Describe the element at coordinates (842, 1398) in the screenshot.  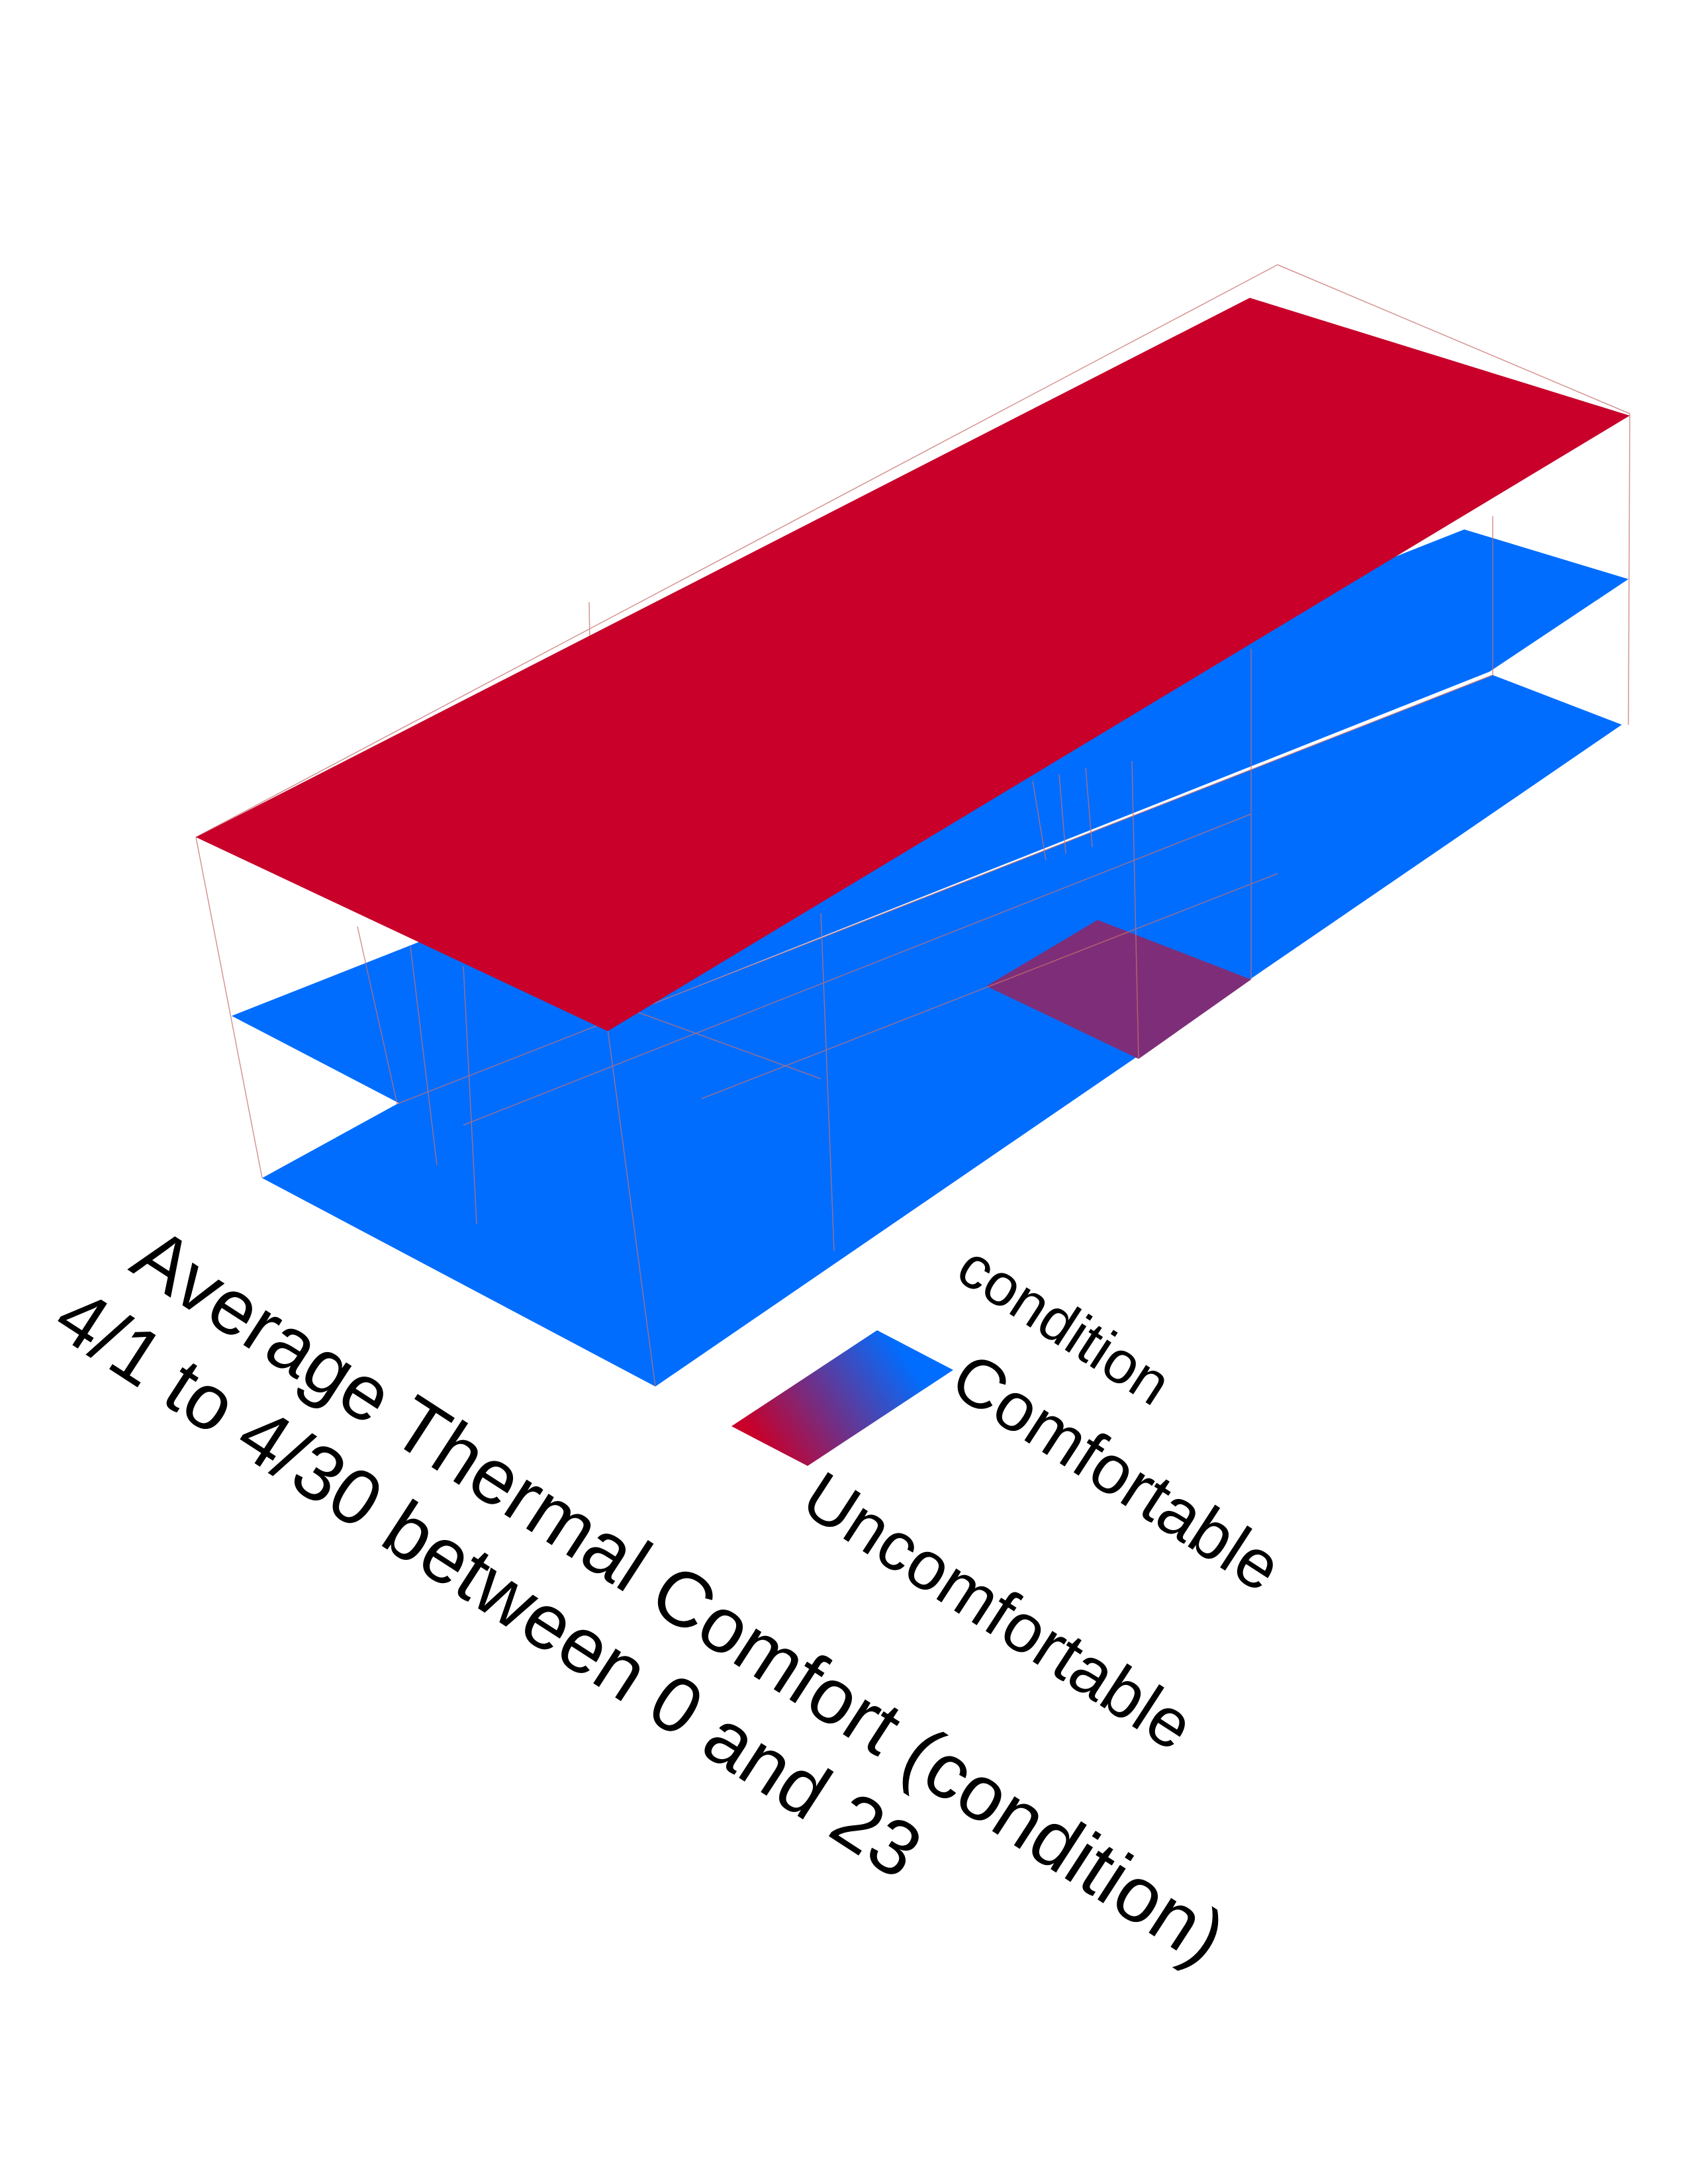
I see `legend-color-ramp` at that location.